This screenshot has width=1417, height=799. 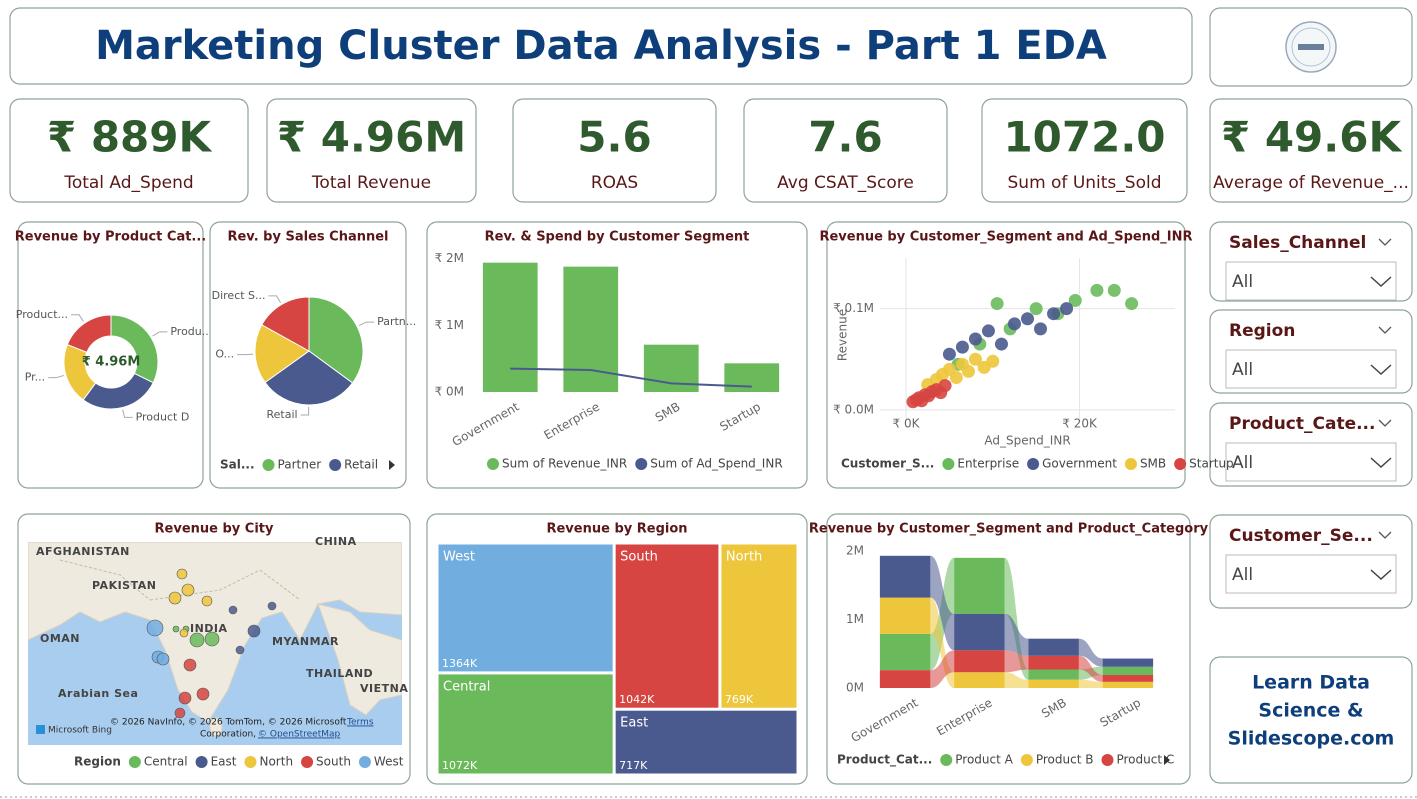 I want to click on title-card, so click(x=601, y=46).